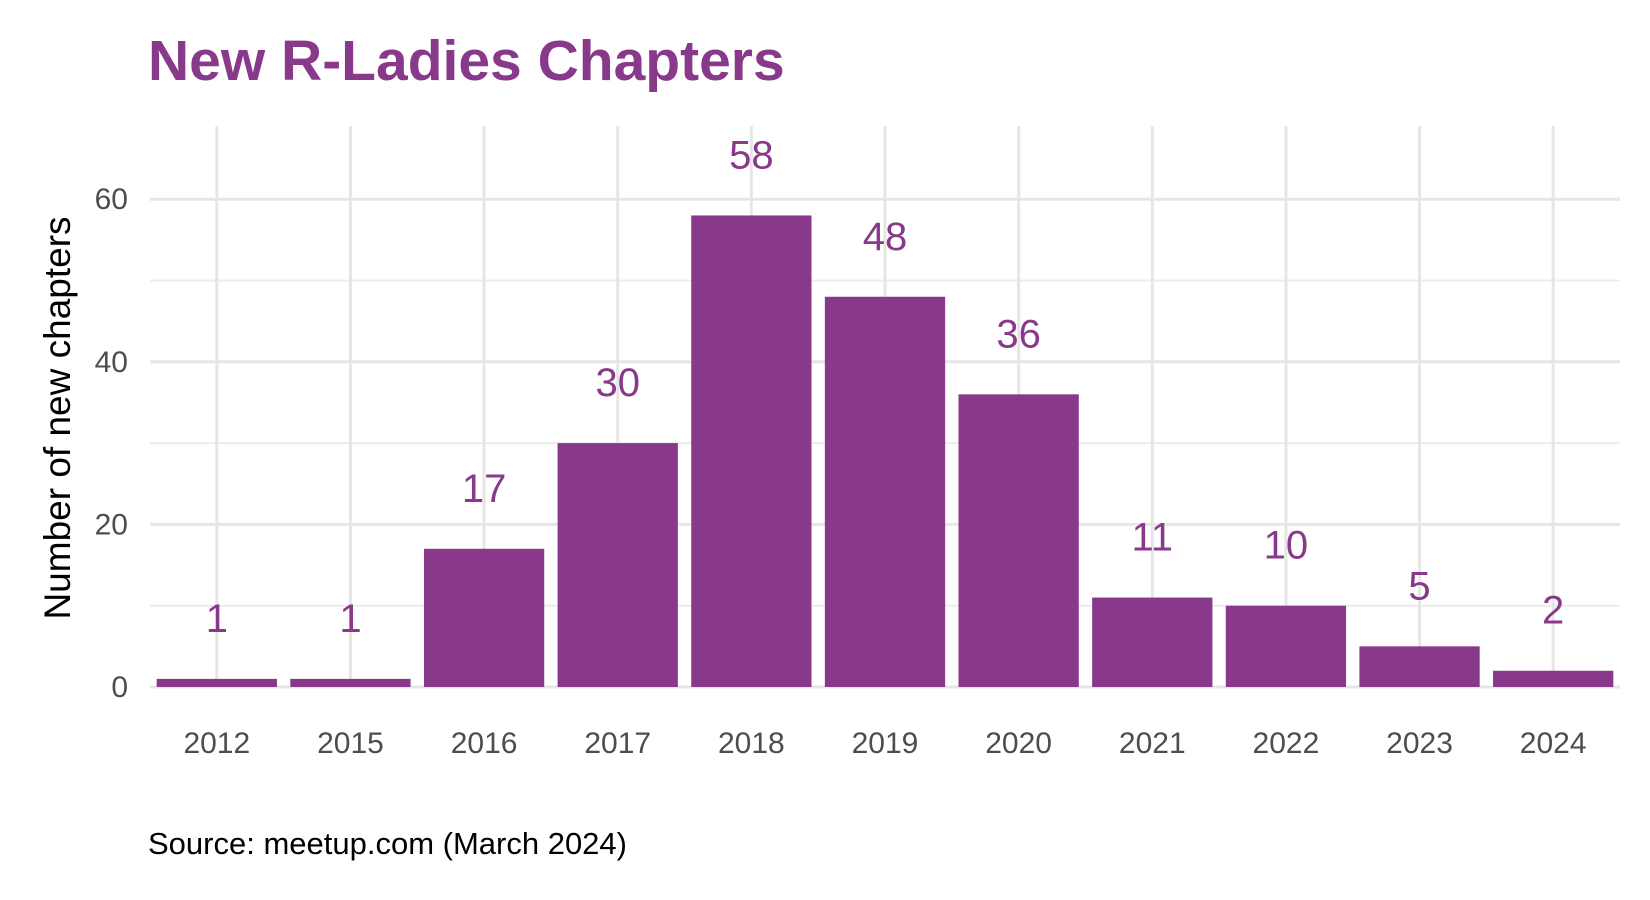 The width and height of the screenshot is (1650, 900). Describe the element at coordinates (387, 843) in the screenshot. I see `chart-caption: Source: meetup.com (March 2024)` at that location.